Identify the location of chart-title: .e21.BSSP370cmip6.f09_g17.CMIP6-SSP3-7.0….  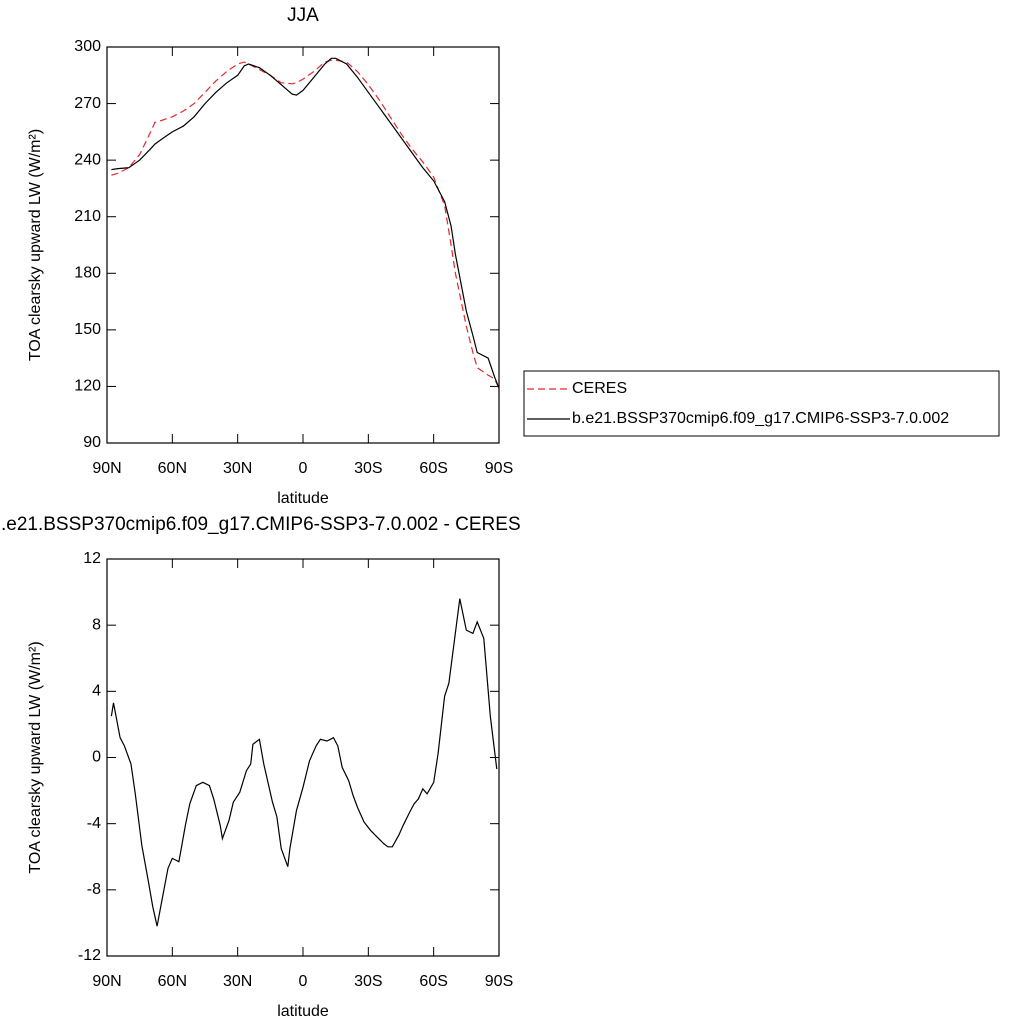
(261, 524).